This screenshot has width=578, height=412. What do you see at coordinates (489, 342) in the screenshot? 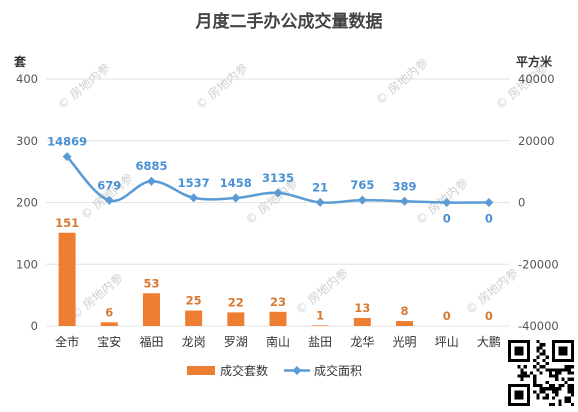
I see `x-tick-label: 大鹏` at bounding box center [489, 342].